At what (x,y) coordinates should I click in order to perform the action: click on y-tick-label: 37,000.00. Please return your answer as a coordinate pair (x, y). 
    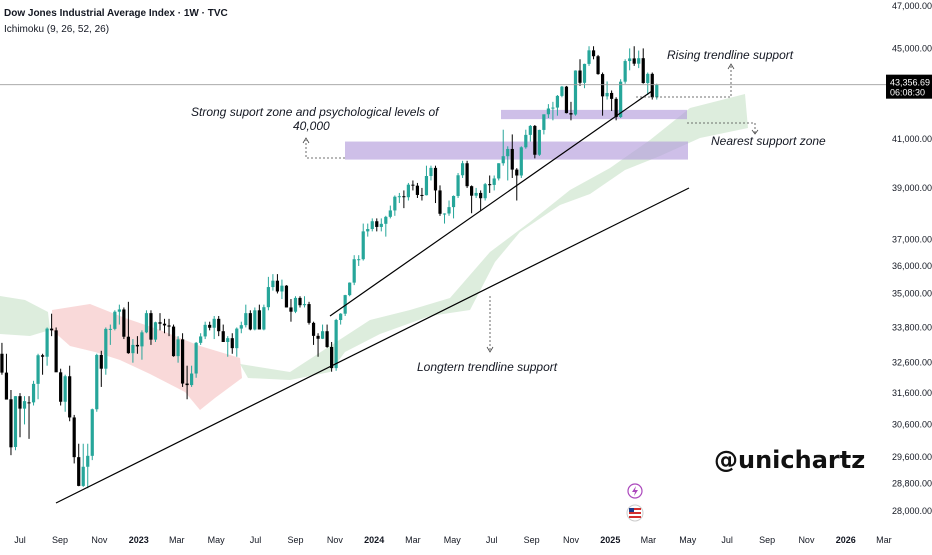
    Looking at the image, I should click on (912, 239).